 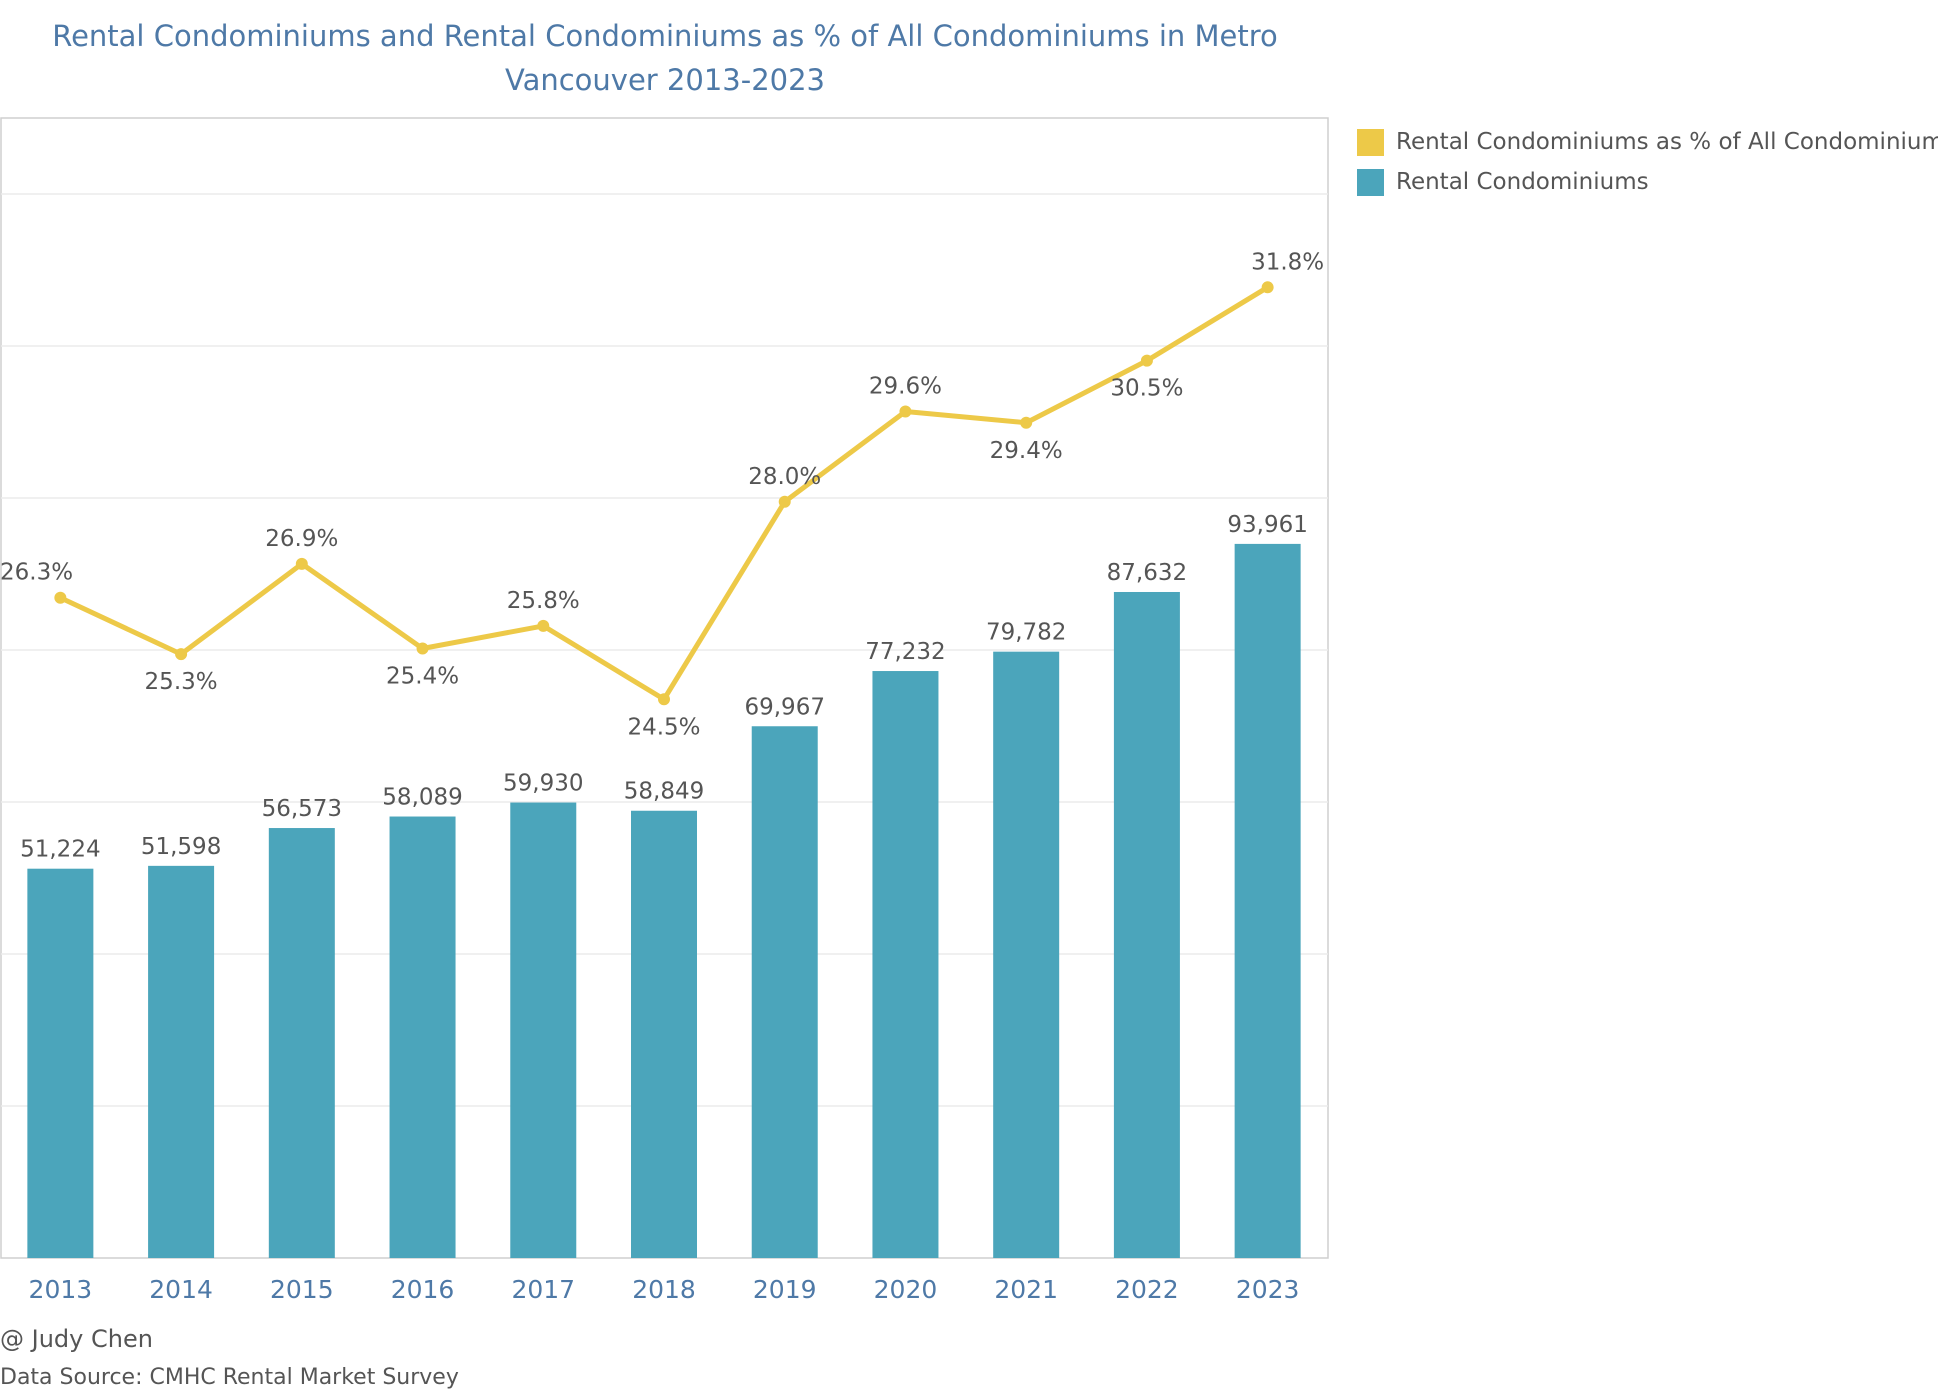 What do you see at coordinates (1522, 182) in the screenshot?
I see `legend-label-rental: Rental Condominiums` at bounding box center [1522, 182].